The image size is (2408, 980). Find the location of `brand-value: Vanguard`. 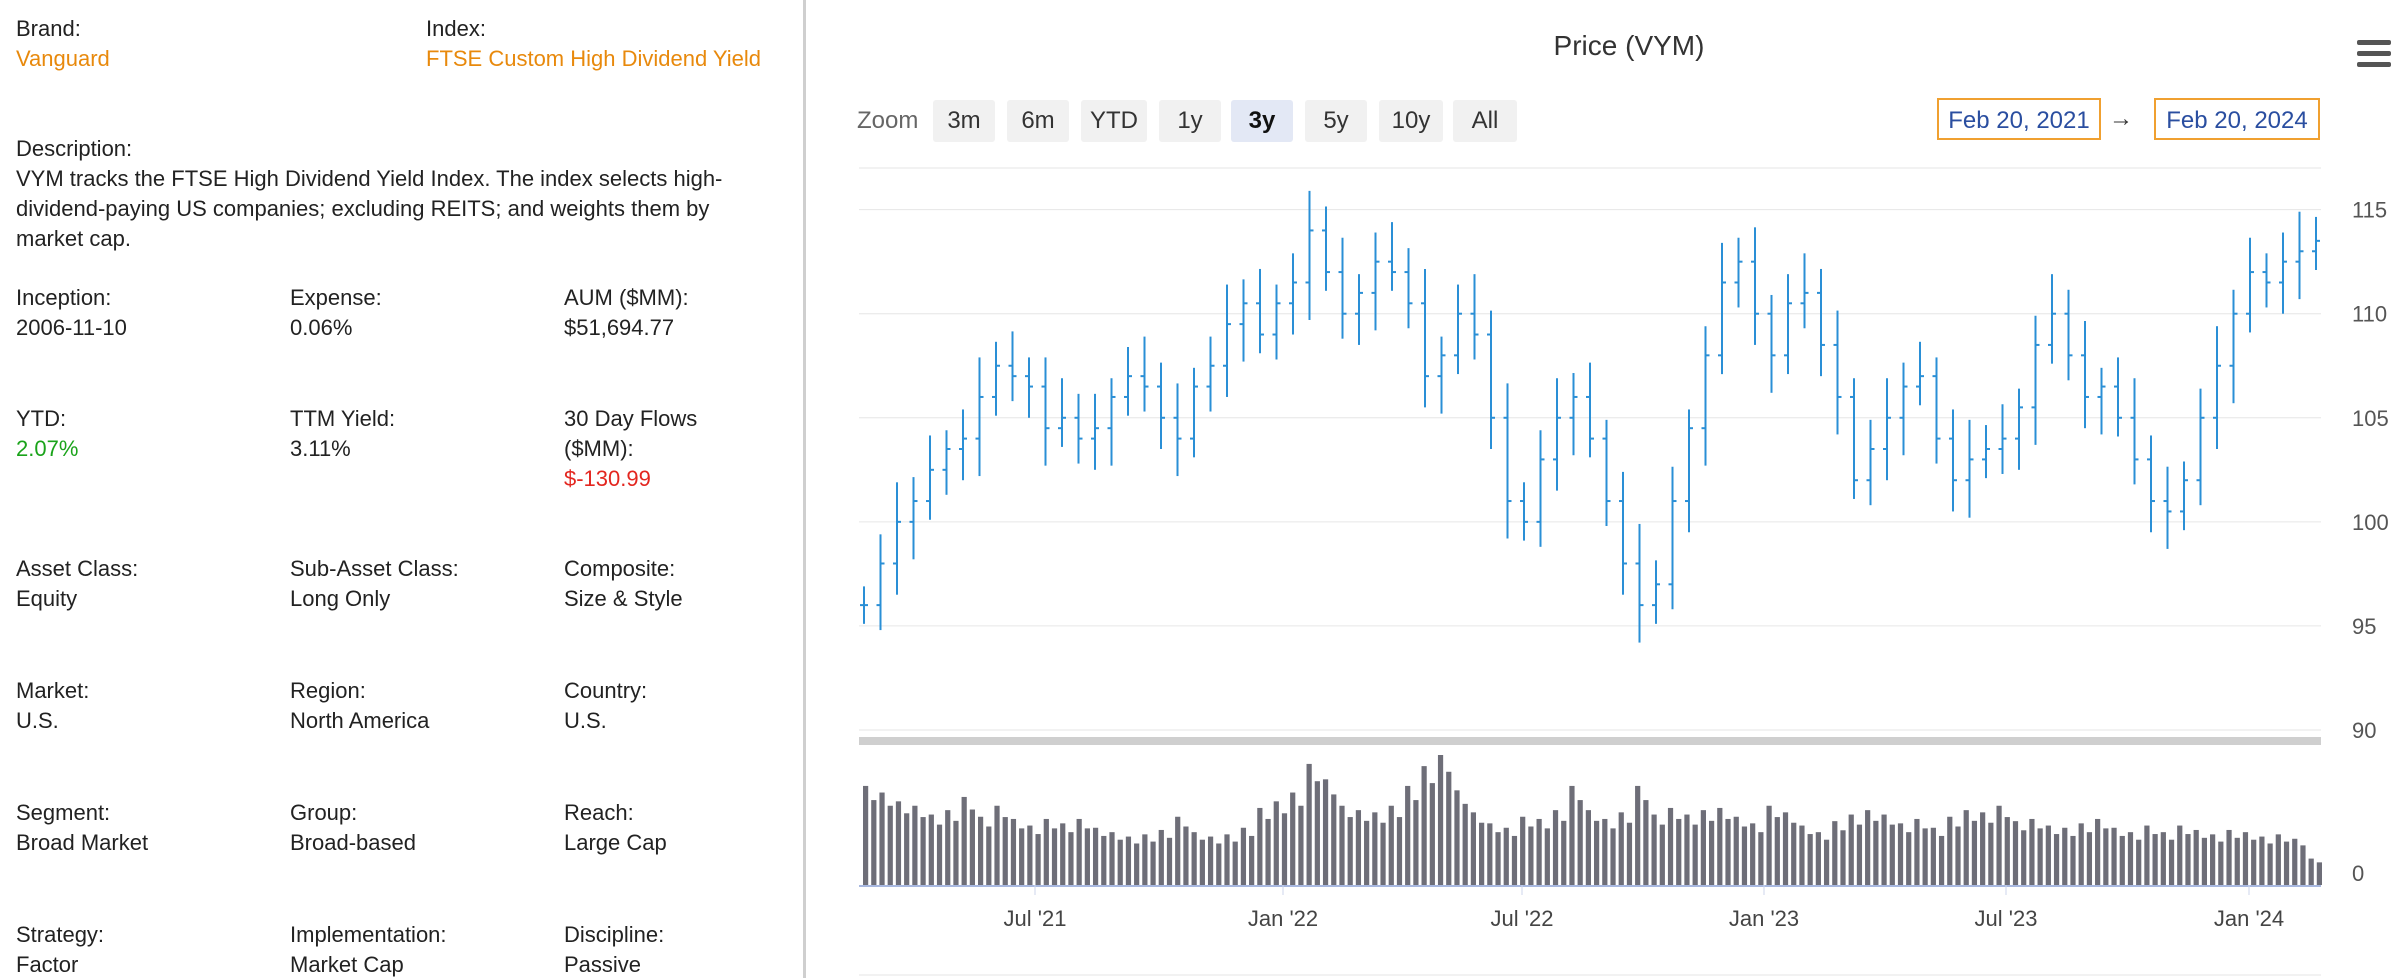

brand-value: Vanguard is located at coordinates (63, 58).